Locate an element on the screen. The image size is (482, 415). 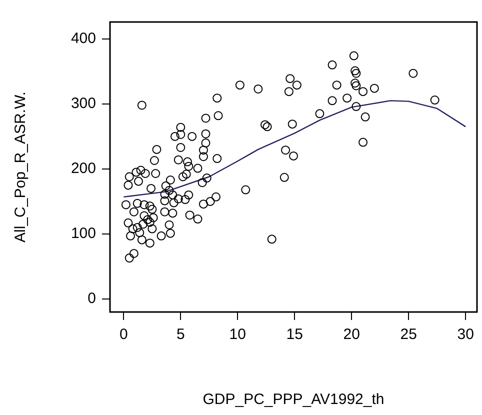
x-tick-label: 20 is located at coordinates (351, 335).